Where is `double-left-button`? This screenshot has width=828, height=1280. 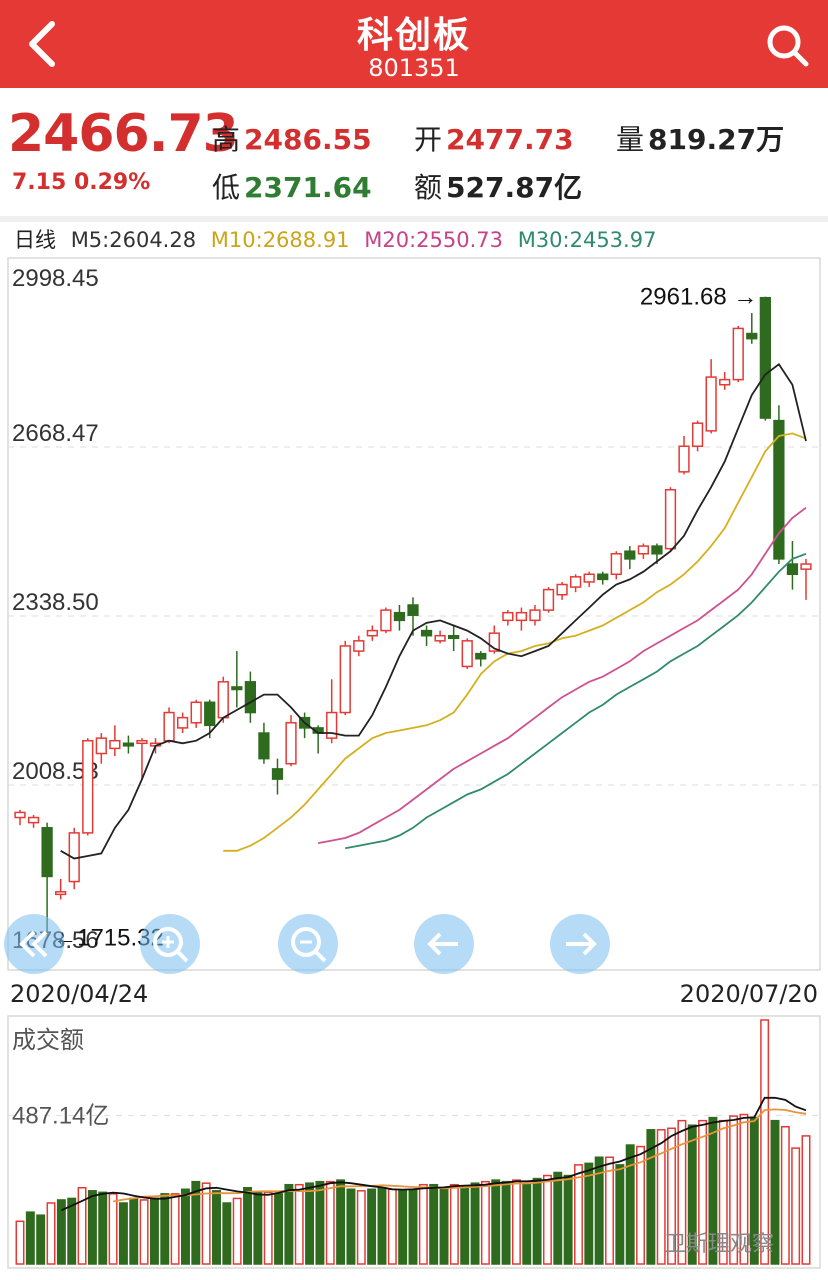 double-left-button is located at coordinates (34, 944).